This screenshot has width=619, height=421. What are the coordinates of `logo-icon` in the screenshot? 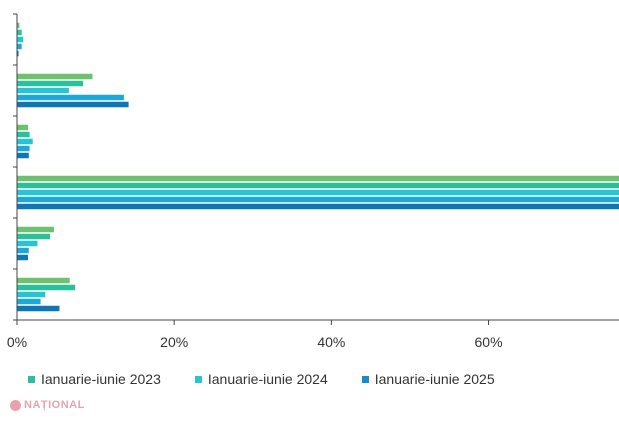 It's located at (15, 405).